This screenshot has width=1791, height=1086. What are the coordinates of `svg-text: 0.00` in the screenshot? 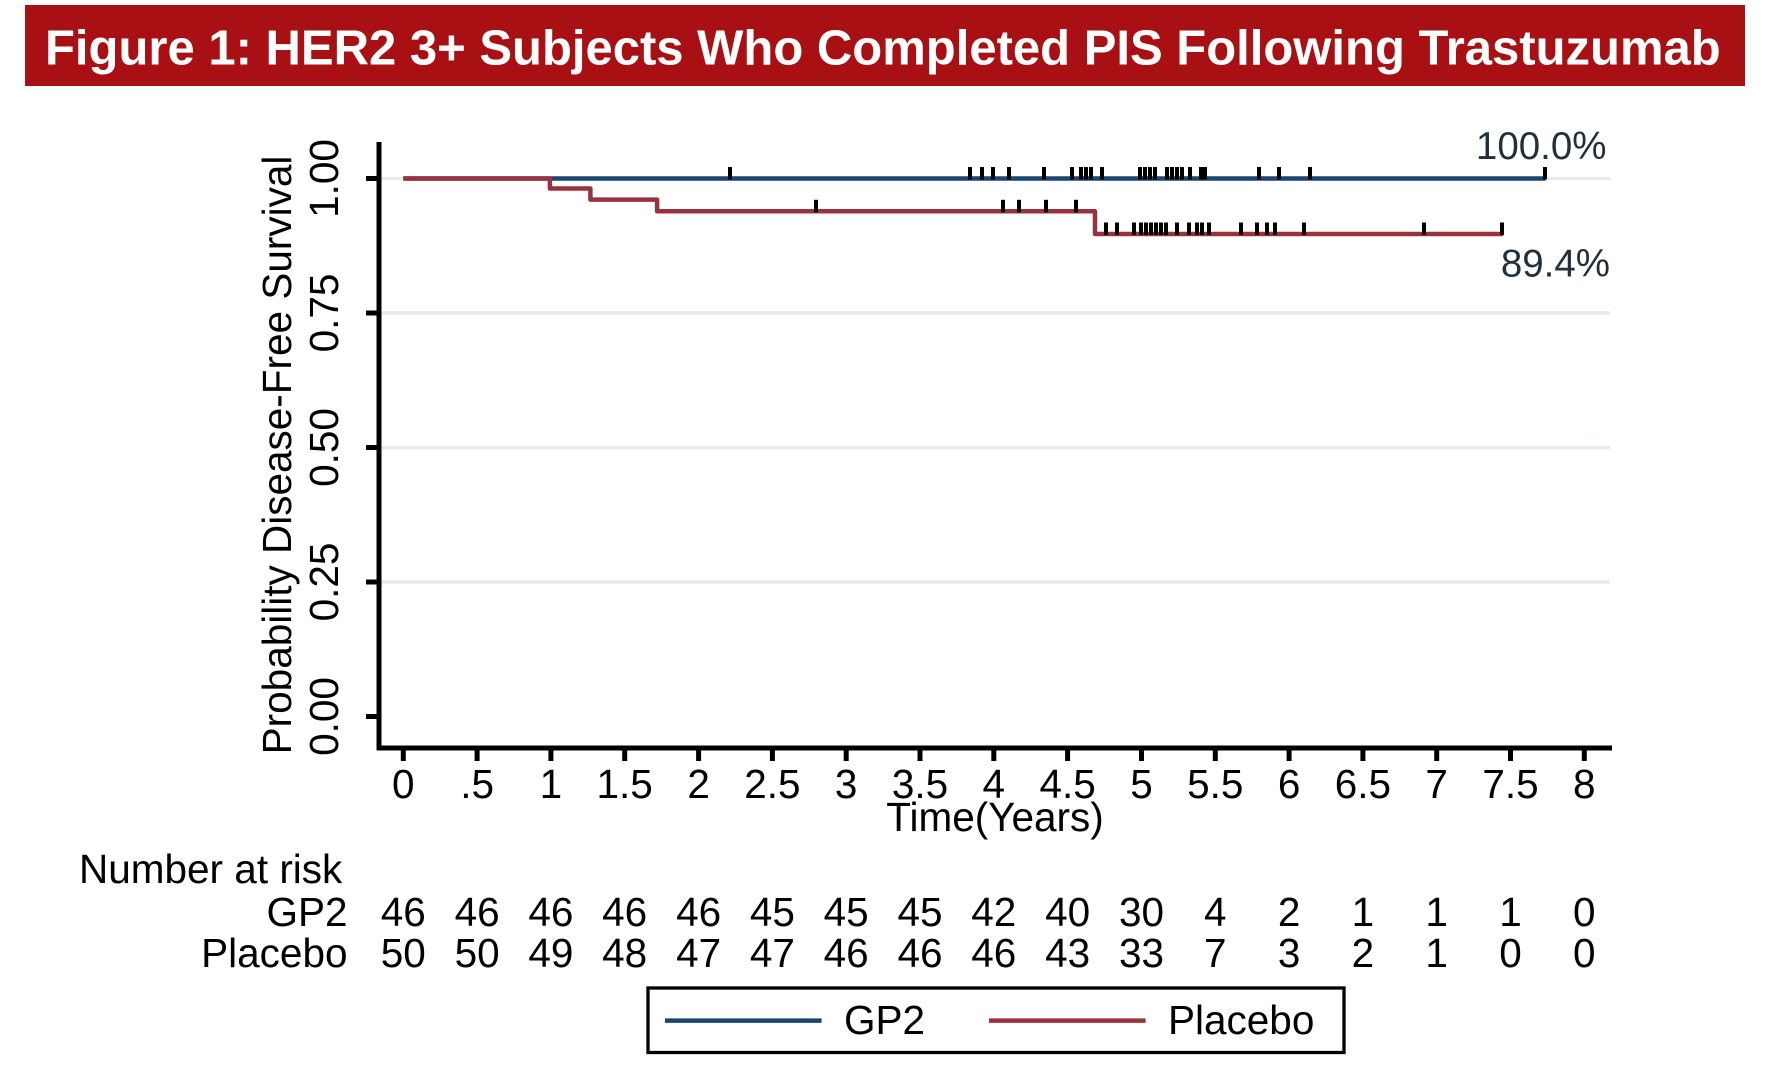 It's located at (324, 716).